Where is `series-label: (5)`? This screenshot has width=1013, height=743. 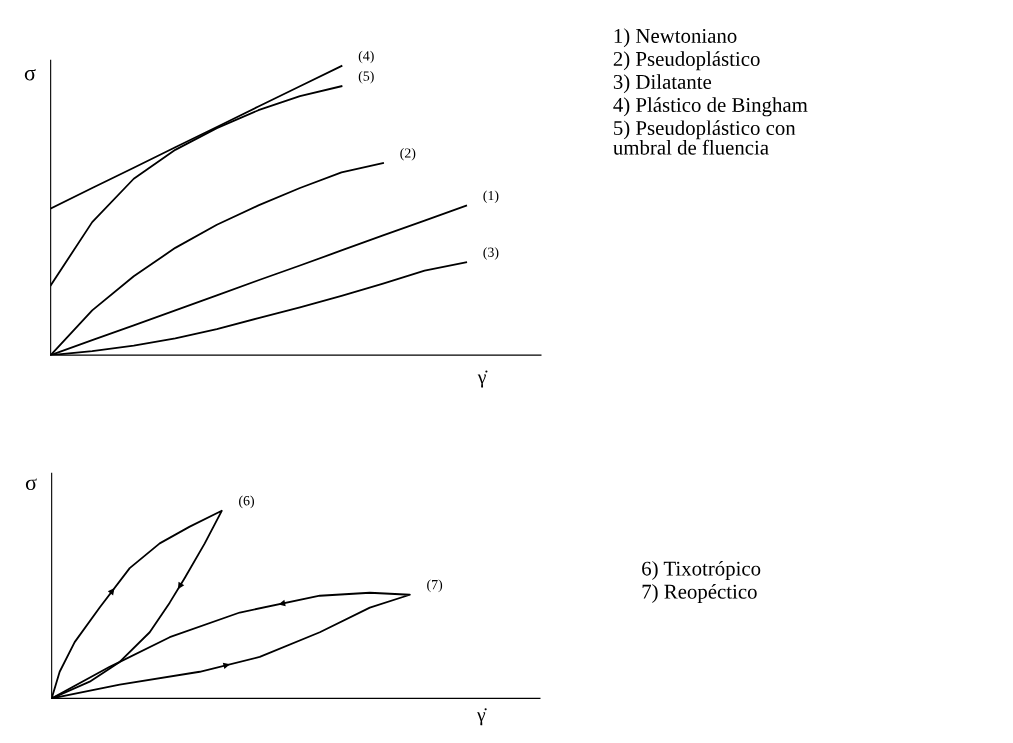 series-label: (5) is located at coordinates (366, 77).